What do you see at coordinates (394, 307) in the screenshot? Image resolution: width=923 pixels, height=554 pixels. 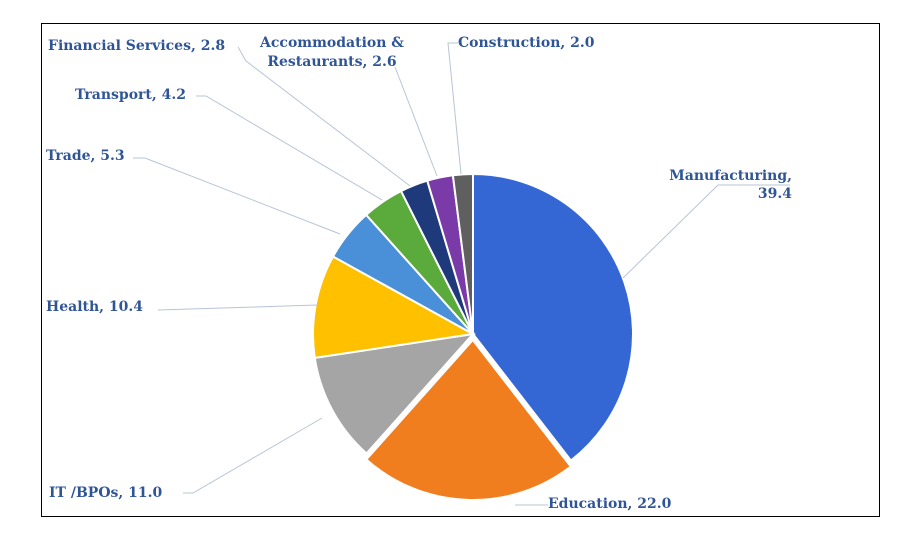 I see `pie-slice-health` at bounding box center [394, 307].